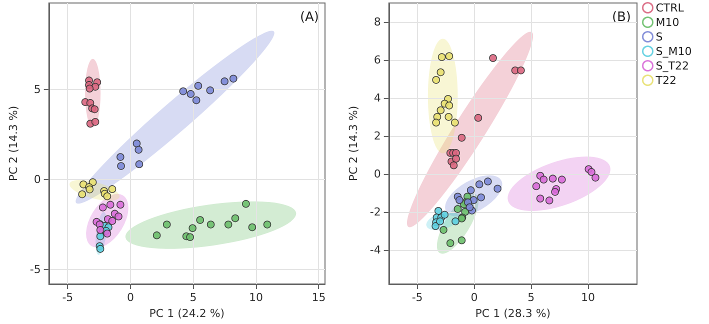  Describe the element at coordinates (659, 37) in the screenshot. I see `legend-label: S` at that location.